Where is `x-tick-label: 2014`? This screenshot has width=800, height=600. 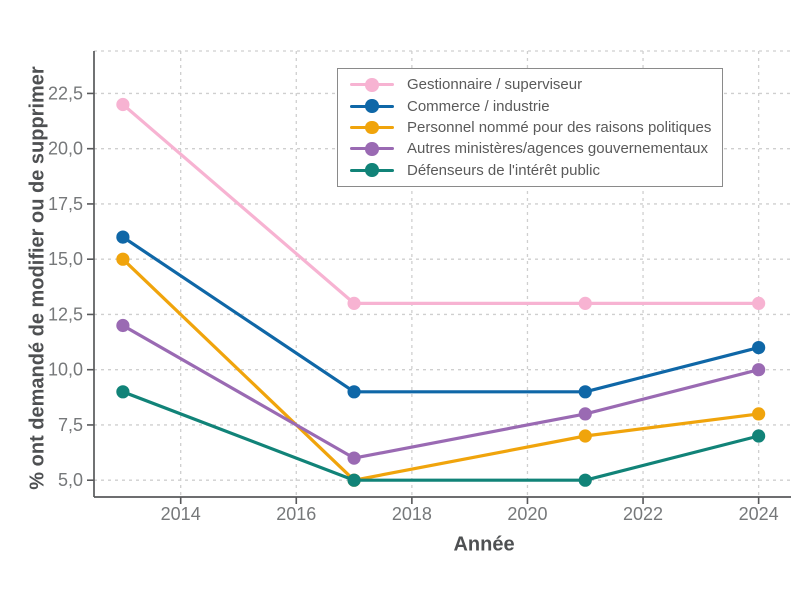 x-tick-label: 2014 is located at coordinates (181, 514).